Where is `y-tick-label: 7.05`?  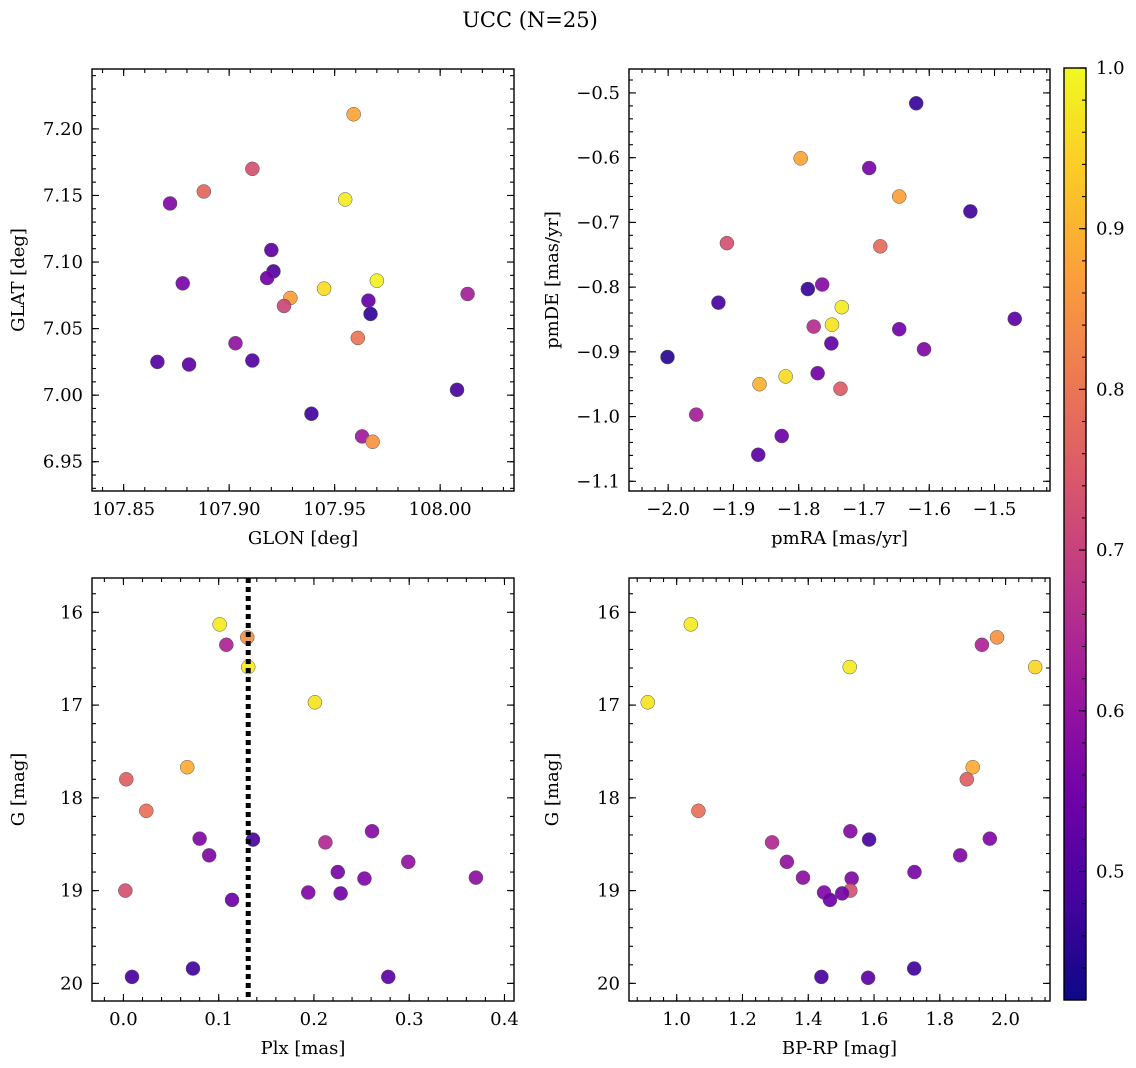
y-tick-label: 7.05 is located at coordinates (63, 329).